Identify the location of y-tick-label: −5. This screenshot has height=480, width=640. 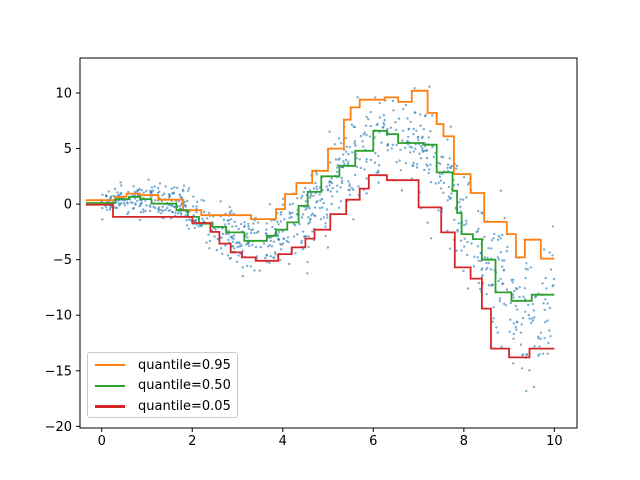
(62, 260).